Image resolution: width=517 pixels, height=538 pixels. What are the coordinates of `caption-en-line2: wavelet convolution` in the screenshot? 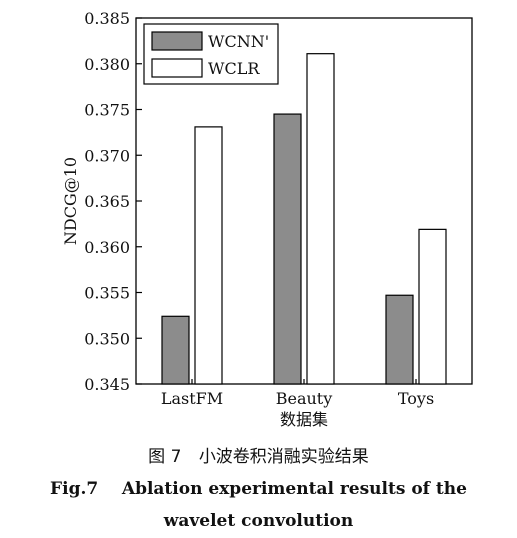 It's located at (258, 521).